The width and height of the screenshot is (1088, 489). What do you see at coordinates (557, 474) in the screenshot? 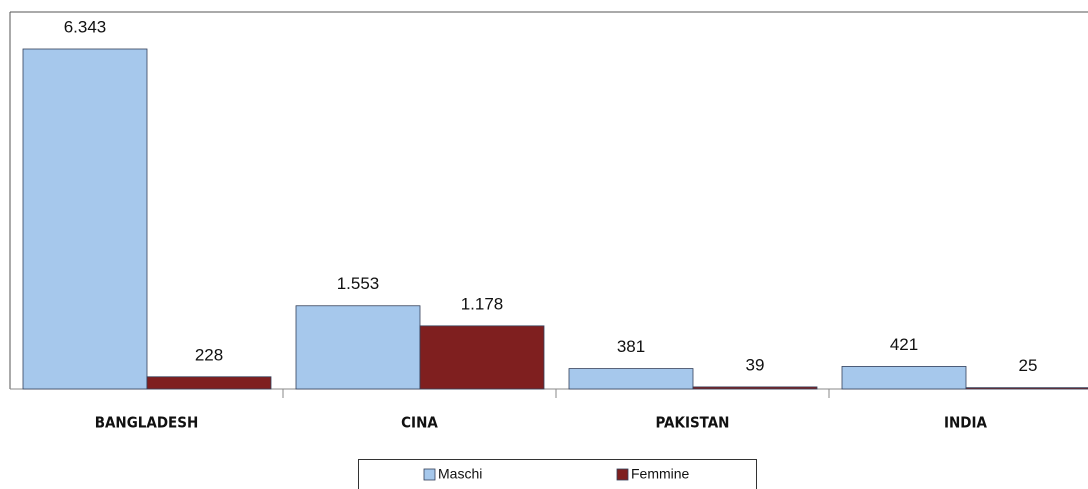
I see `legend-box` at bounding box center [557, 474].